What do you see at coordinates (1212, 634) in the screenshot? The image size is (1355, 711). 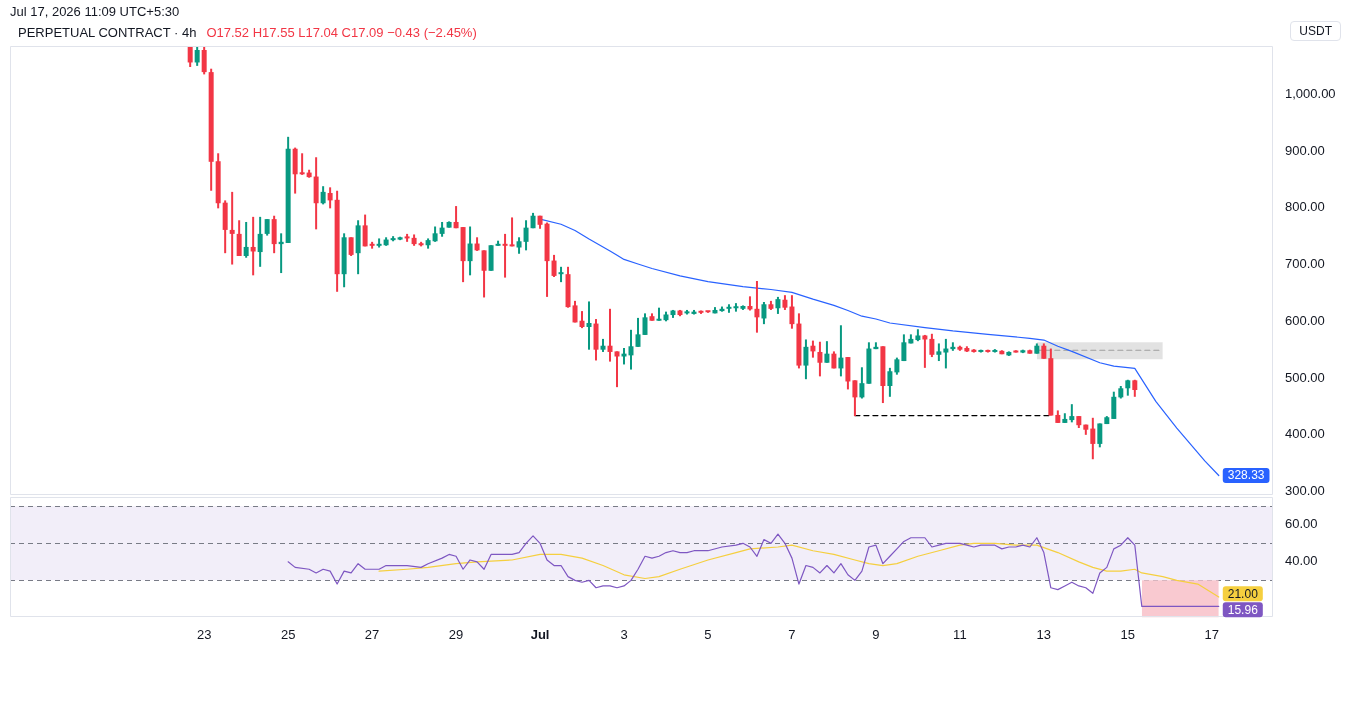 I see `x-tick-label: 17` at bounding box center [1212, 634].